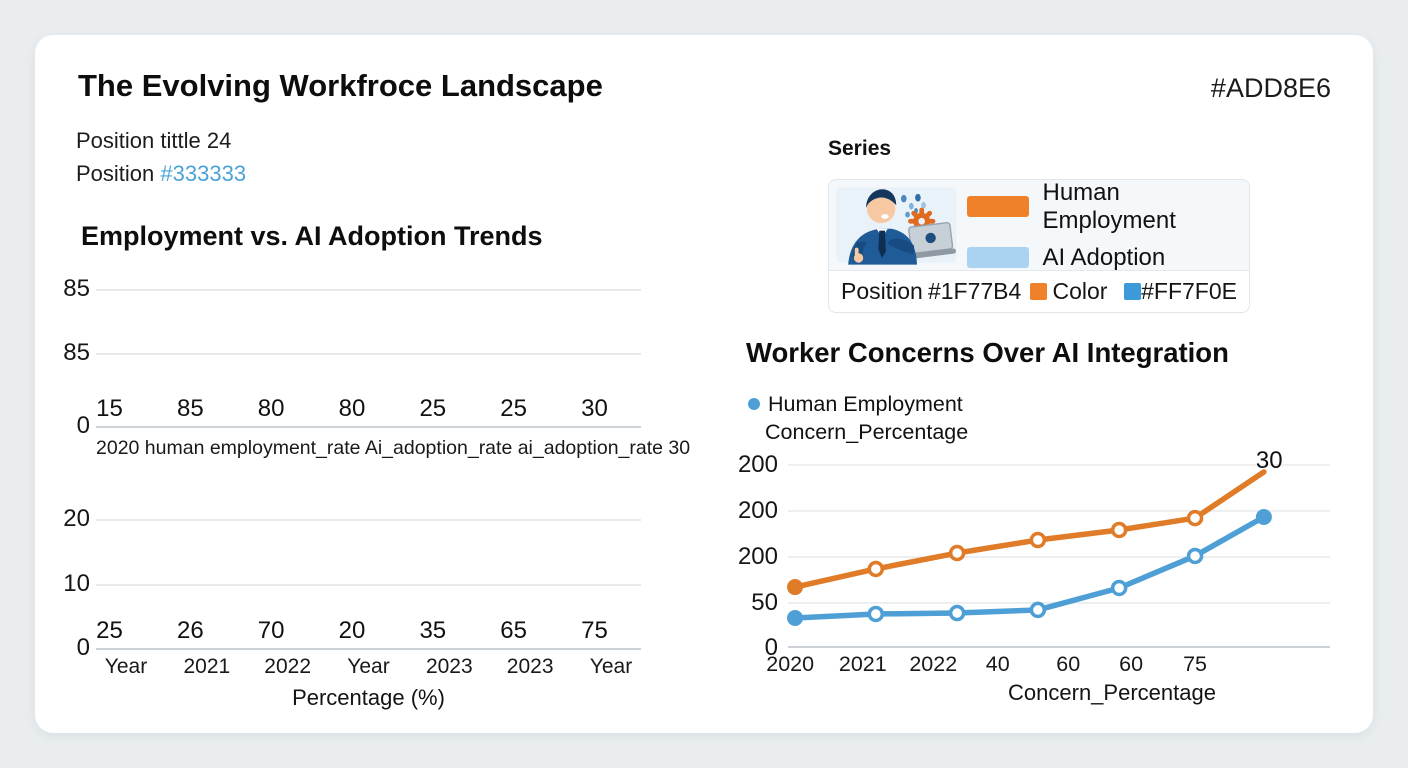 This screenshot has height=768, width=1408. Describe the element at coordinates (790, 664) in the screenshot. I see `x-tick-label: 2020` at that location.